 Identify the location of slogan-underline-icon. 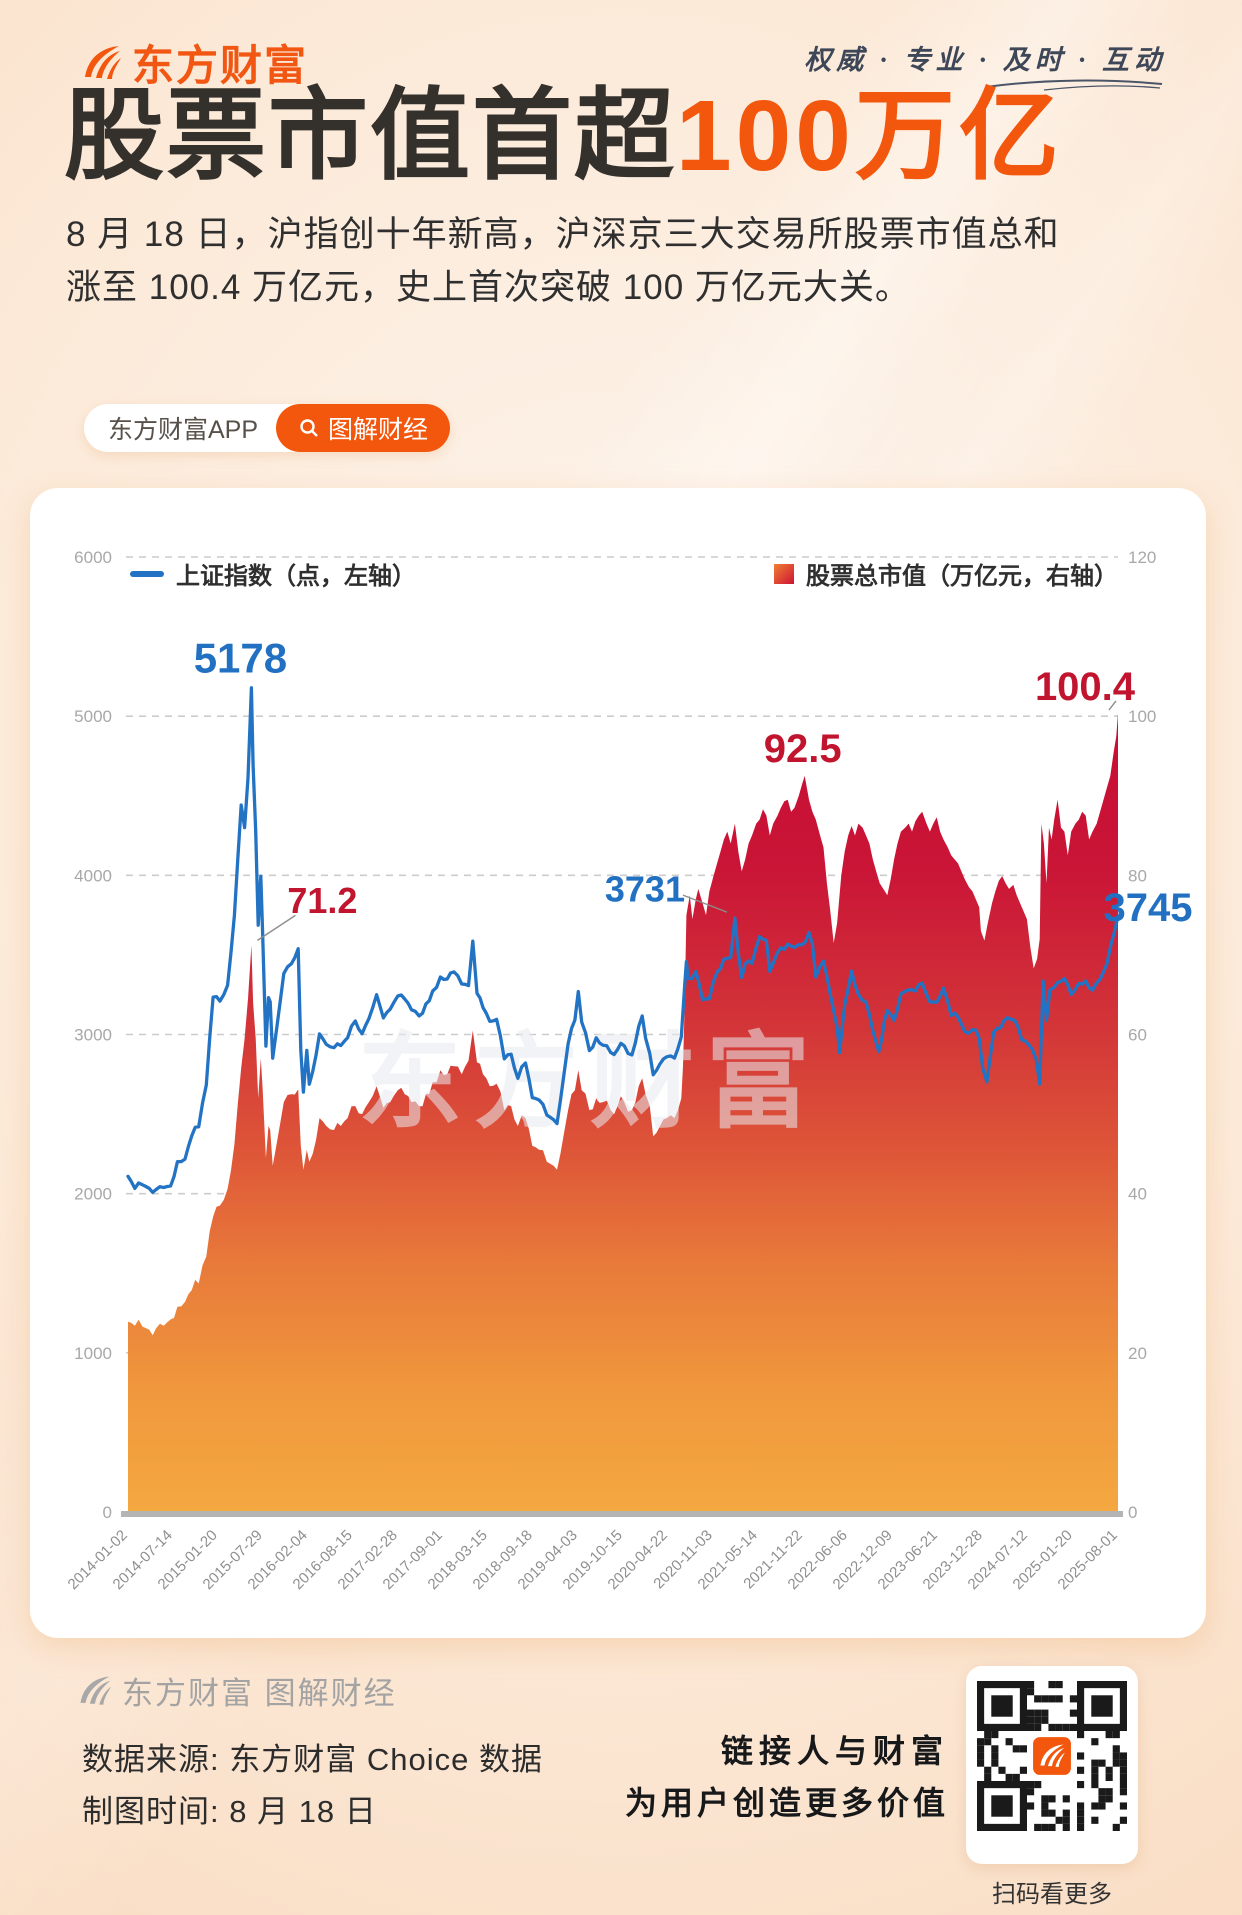
(1074, 85).